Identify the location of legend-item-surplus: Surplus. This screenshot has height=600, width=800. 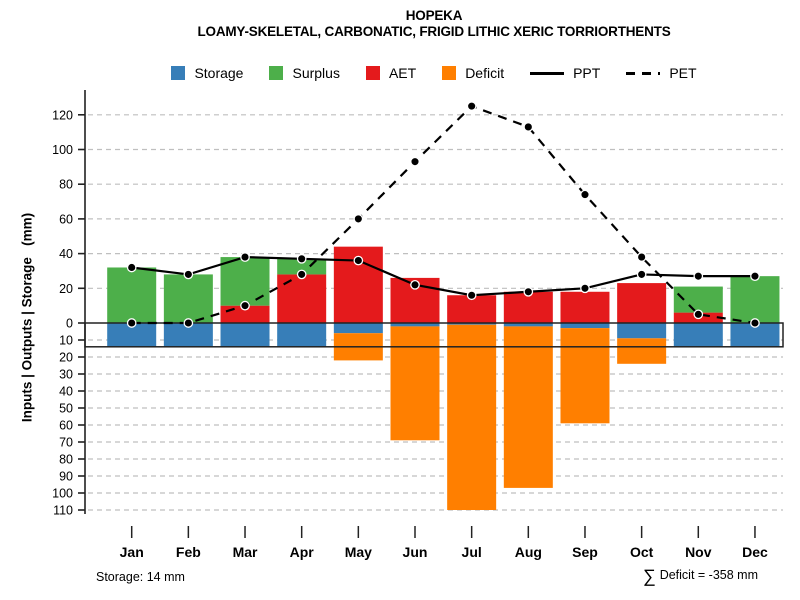
(304, 73).